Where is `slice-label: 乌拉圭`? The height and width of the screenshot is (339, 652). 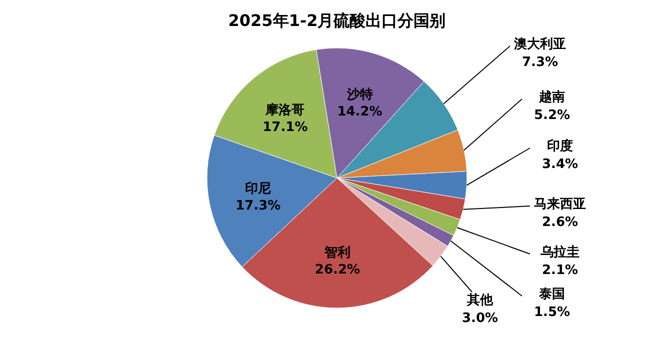
slice-label: 乌拉圭 is located at coordinates (560, 252).